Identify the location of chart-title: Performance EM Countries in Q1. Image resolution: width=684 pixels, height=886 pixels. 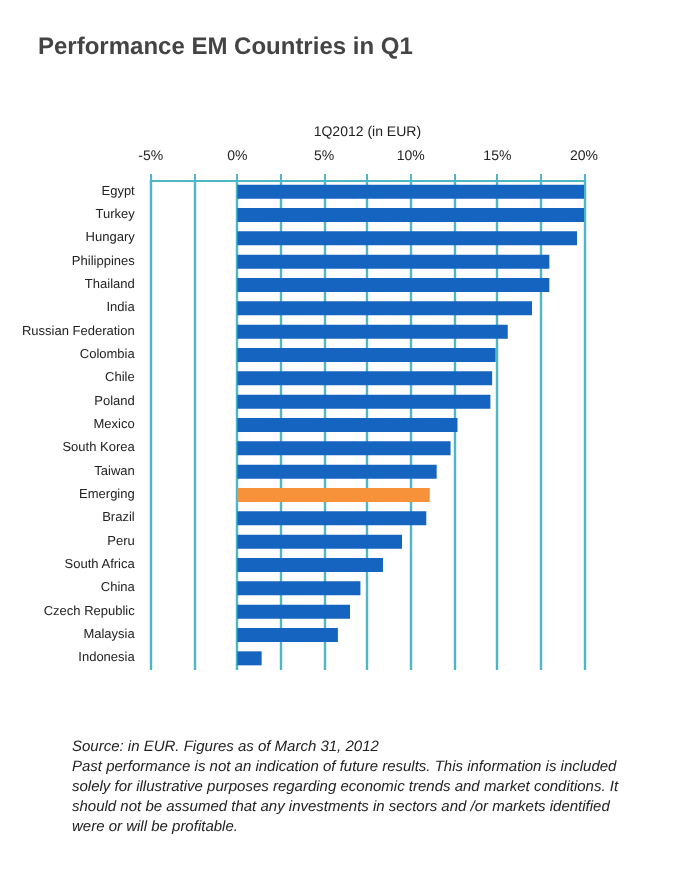
(226, 46).